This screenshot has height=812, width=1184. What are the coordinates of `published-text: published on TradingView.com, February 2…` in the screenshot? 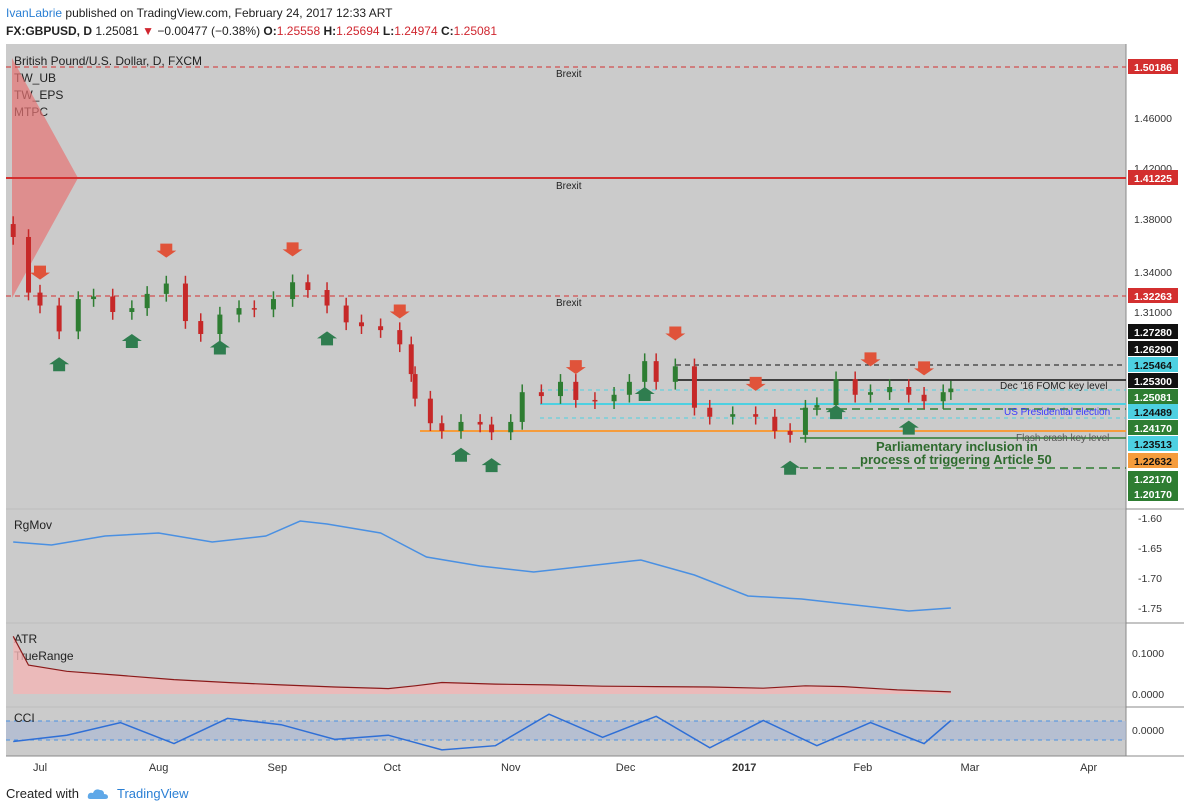 It's located at (229, 13).